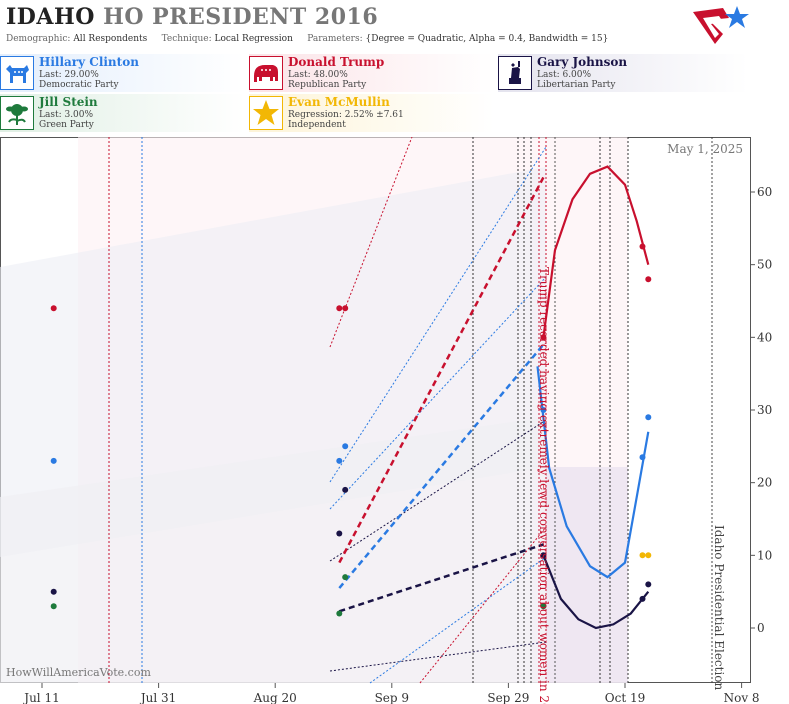 The height and width of the screenshot is (704, 789). I want to click on donkey-icon, so click(17, 73).